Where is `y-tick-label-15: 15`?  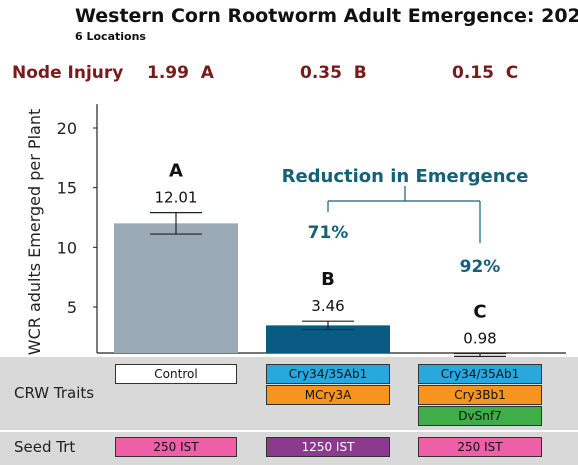
y-tick-label-15: 15 is located at coordinates (67, 188).